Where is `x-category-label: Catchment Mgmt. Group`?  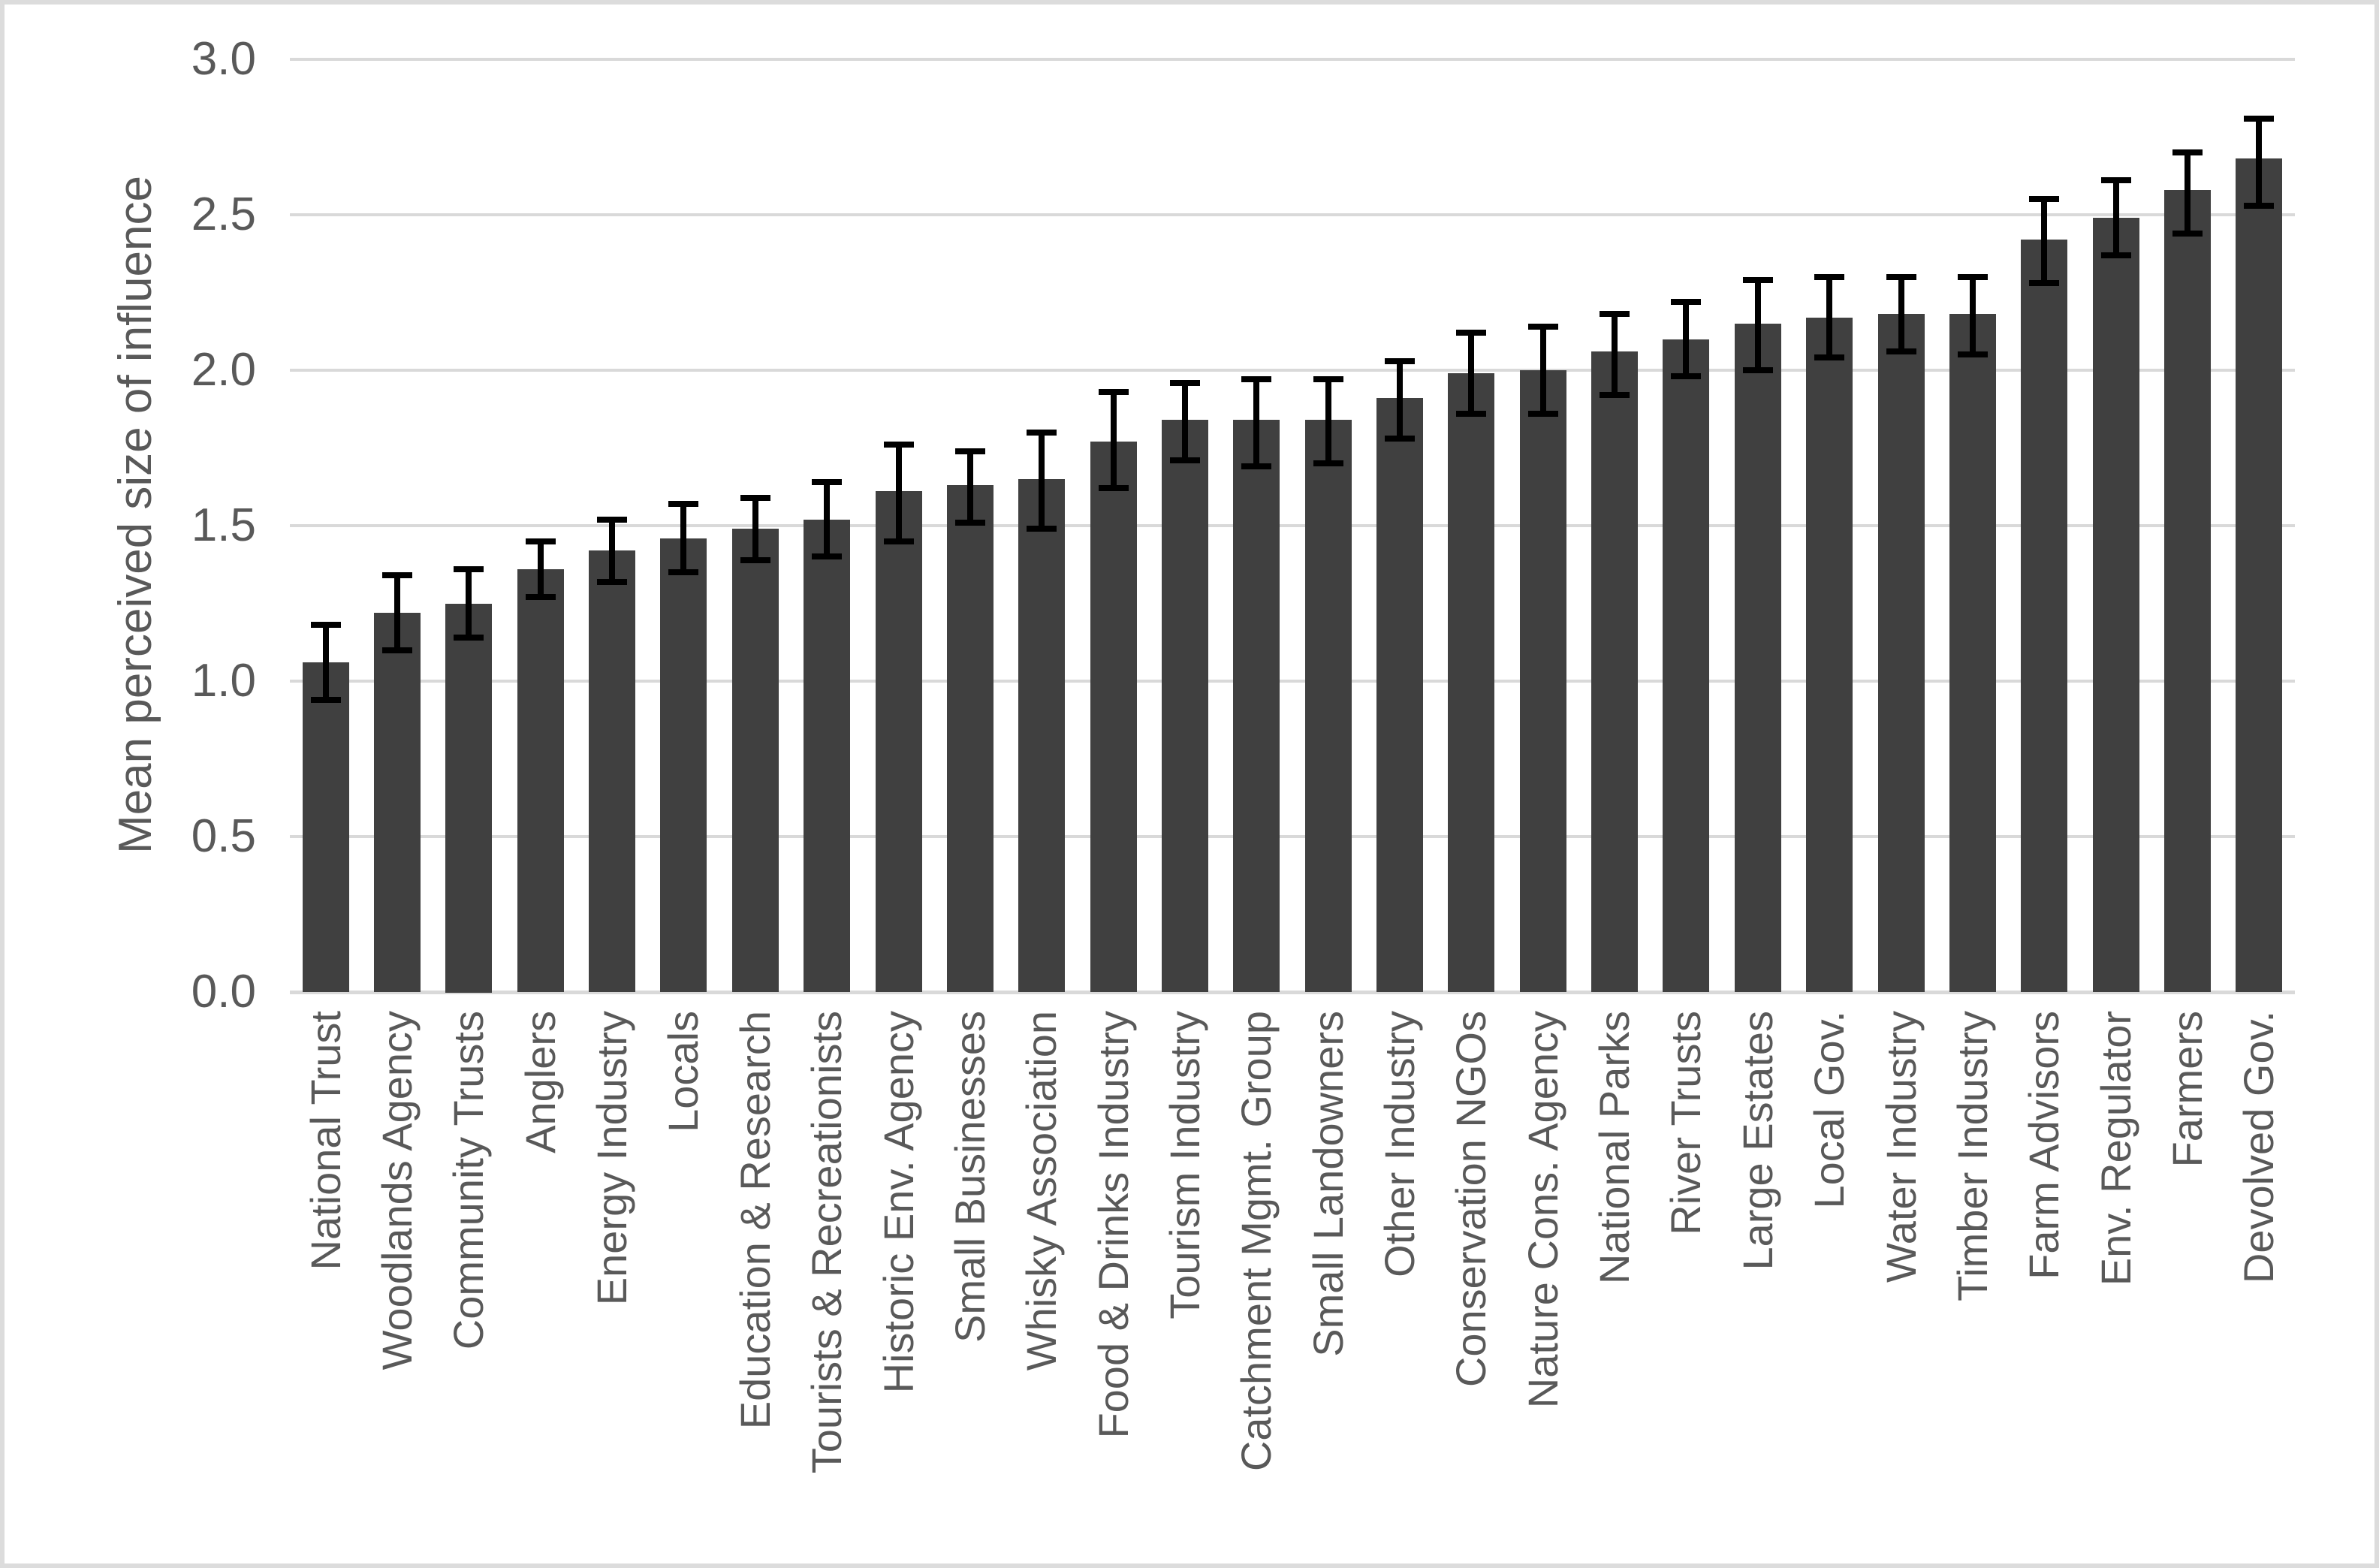
x-category-label: Catchment Mgmt. Group is located at coordinates (1256, 1242).